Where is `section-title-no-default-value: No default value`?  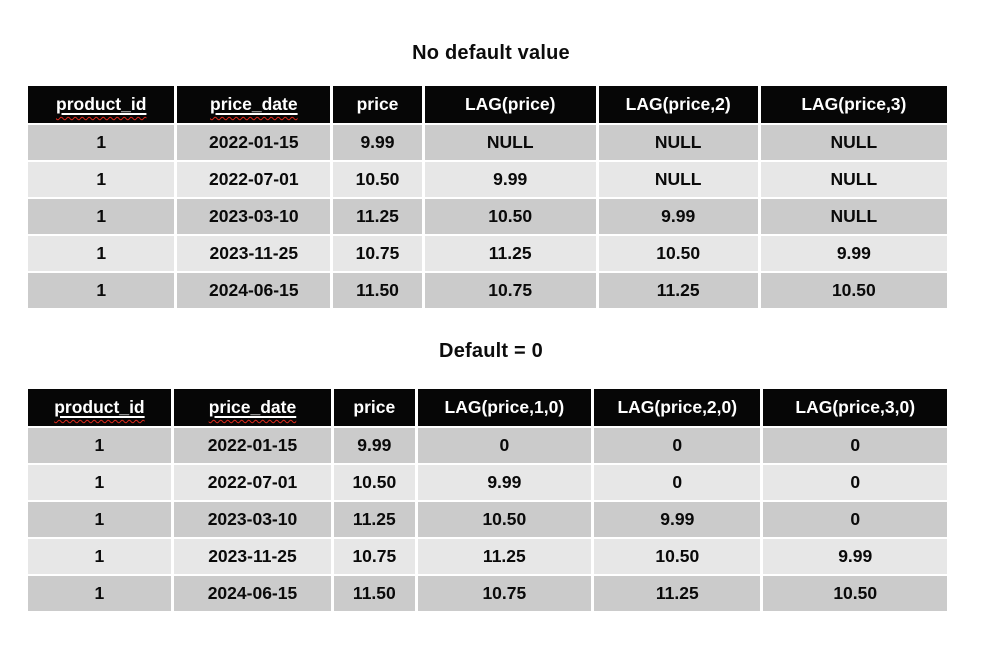
section-title-no-default-value: No default value is located at coordinates (491, 53).